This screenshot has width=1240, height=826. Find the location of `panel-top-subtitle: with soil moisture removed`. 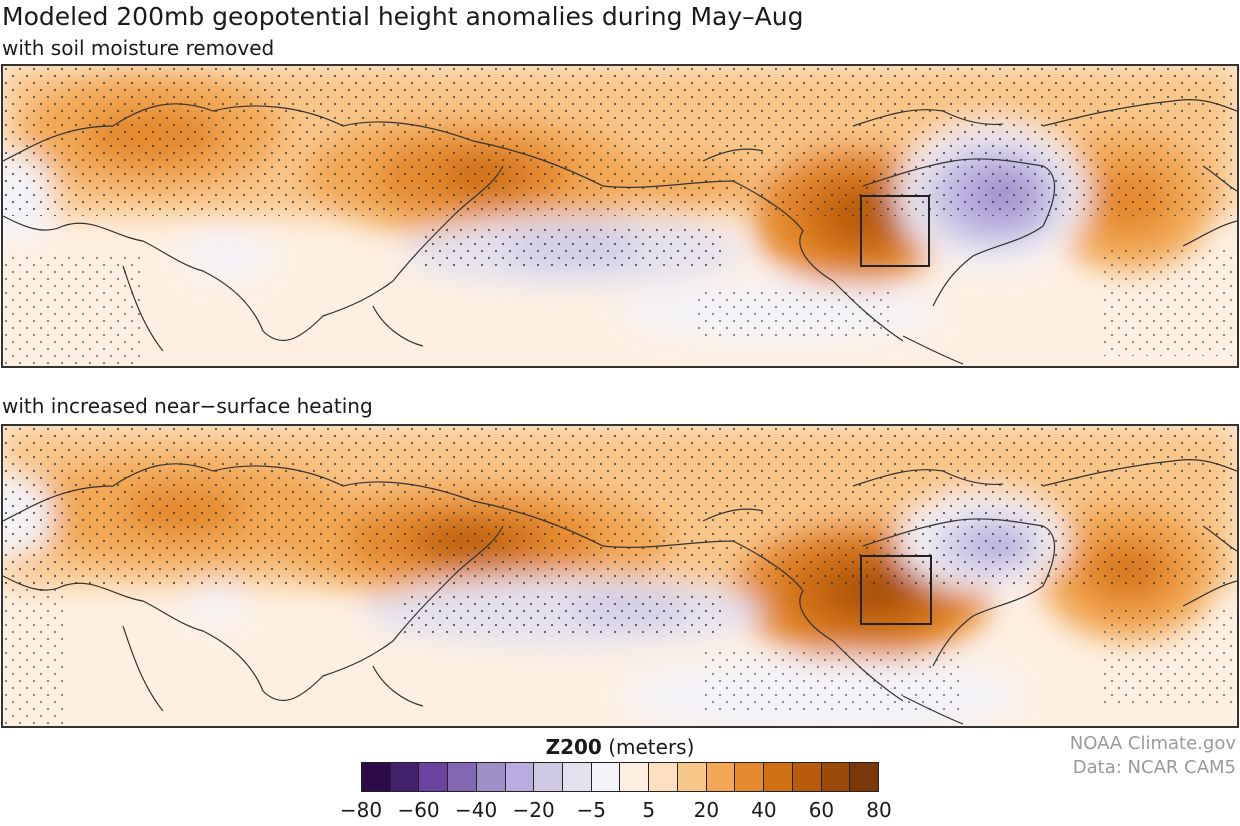

panel-top-subtitle: with soil moisture removed is located at coordinates (138, 48).